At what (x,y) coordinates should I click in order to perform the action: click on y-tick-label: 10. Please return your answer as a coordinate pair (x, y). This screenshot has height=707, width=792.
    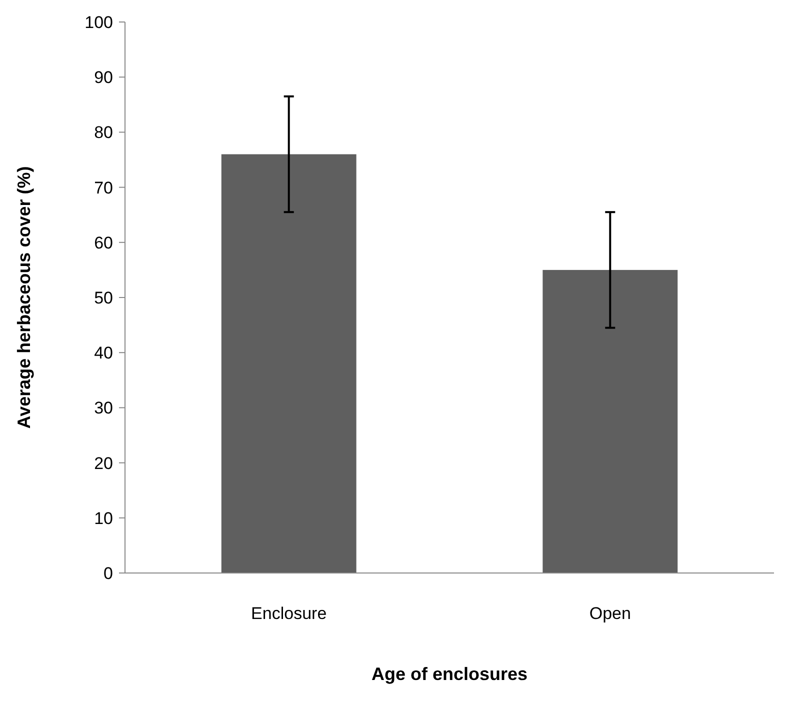
    Looking at the image, I should click on (103, 518).